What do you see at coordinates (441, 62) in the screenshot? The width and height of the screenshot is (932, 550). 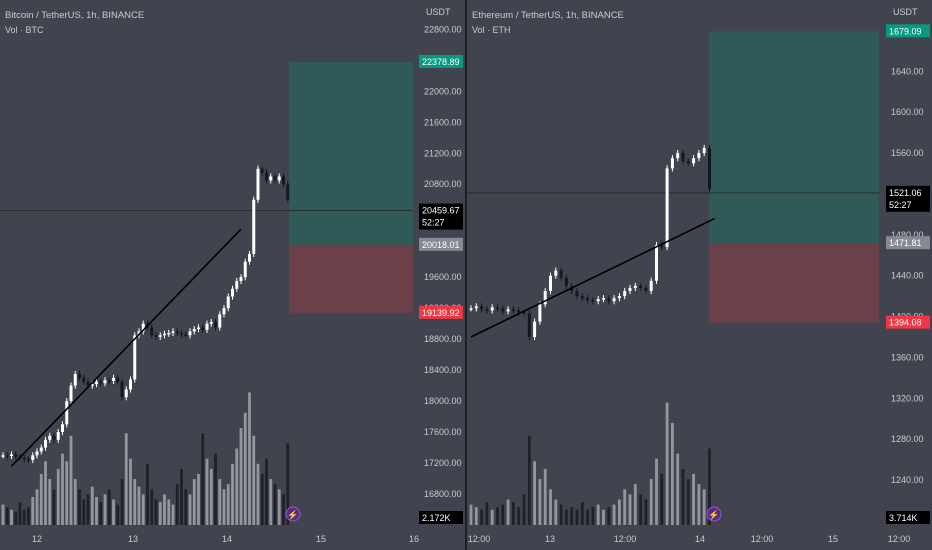 I see `take-profit-price-tag: 22378.89` at bounding box center [441, 62].